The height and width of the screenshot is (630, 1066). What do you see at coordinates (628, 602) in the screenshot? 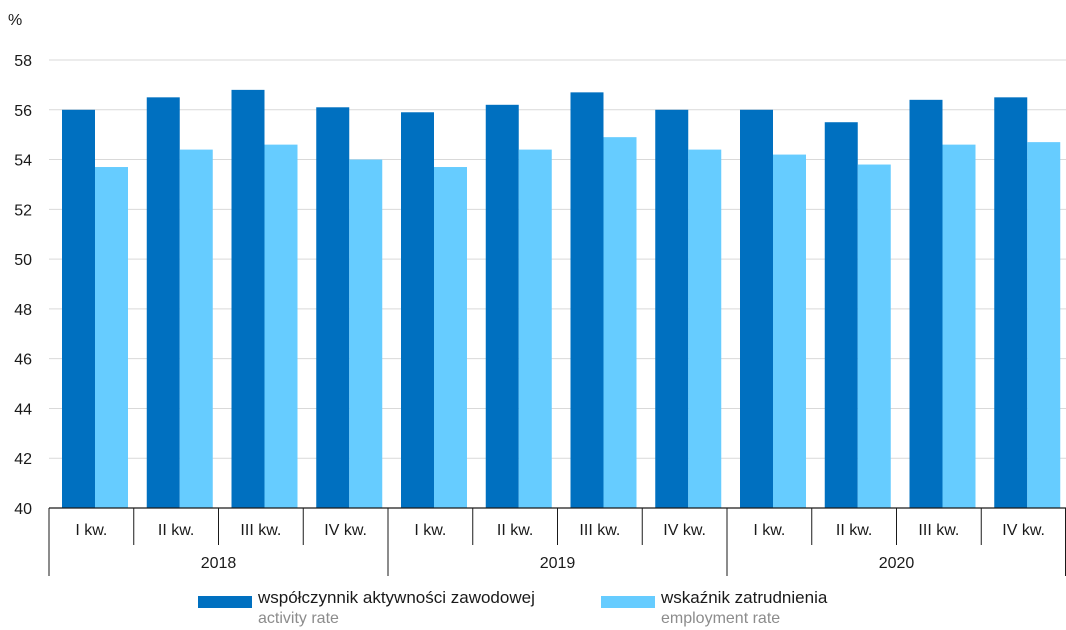
I see `legend-swatch-employment-rate` at bounding box center [628, 602].